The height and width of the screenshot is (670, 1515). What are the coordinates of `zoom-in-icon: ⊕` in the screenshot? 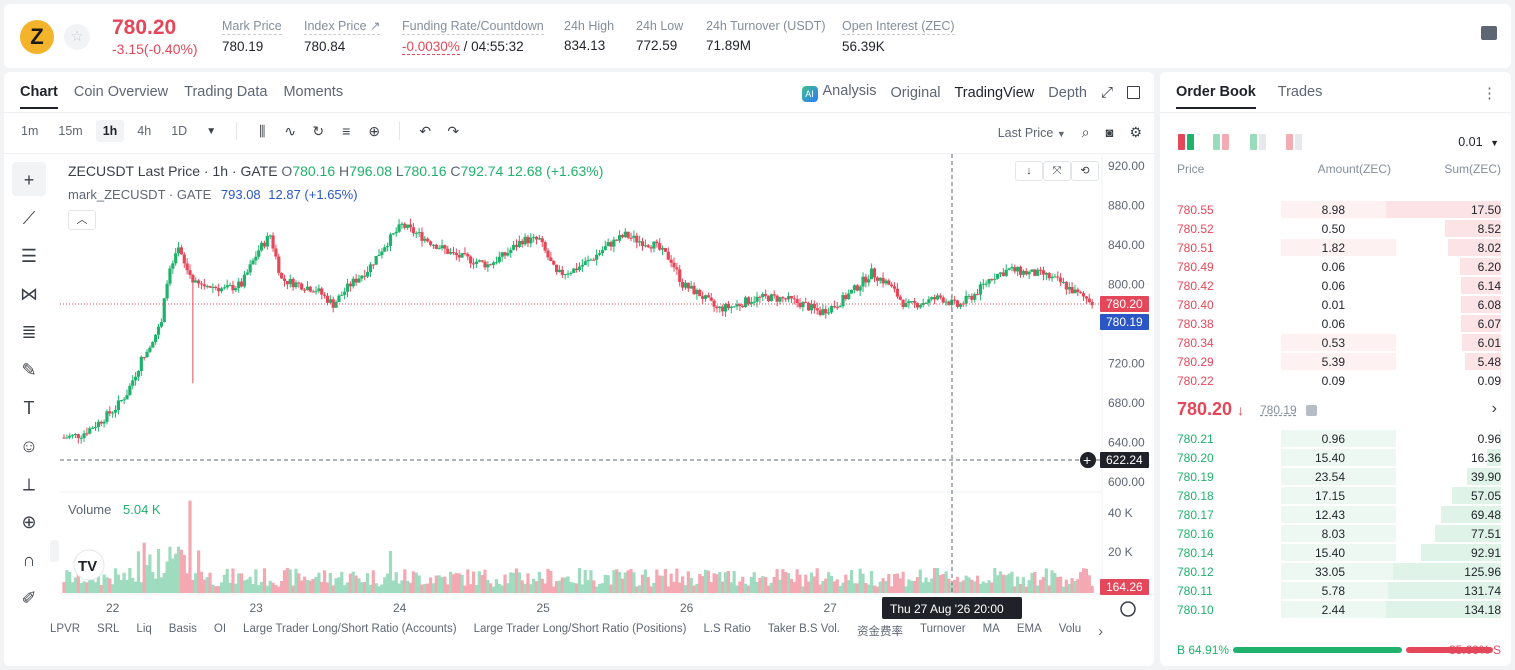 It's located at (29, 522).